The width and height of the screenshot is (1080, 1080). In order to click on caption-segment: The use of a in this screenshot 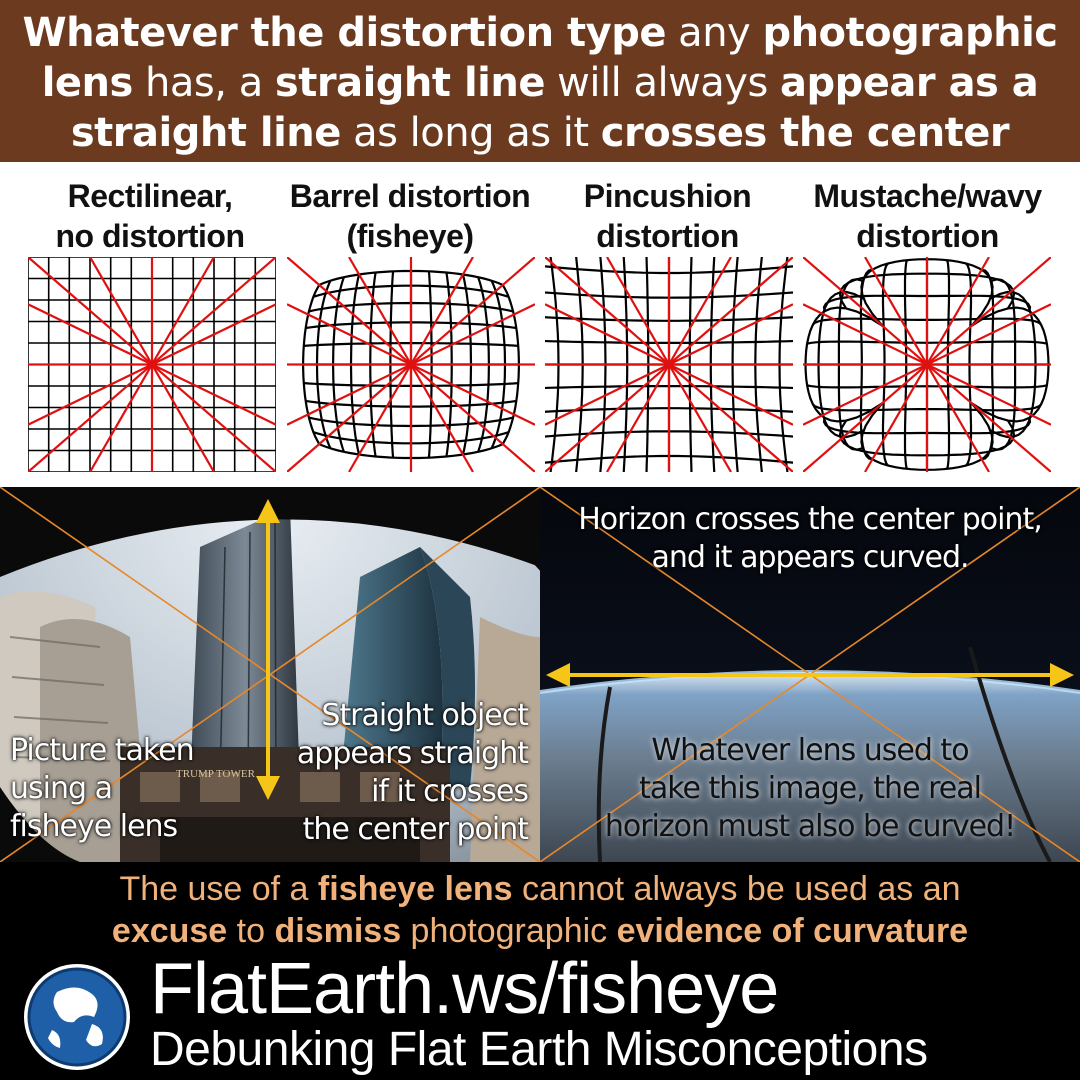, I will do `click(218, 889)`.